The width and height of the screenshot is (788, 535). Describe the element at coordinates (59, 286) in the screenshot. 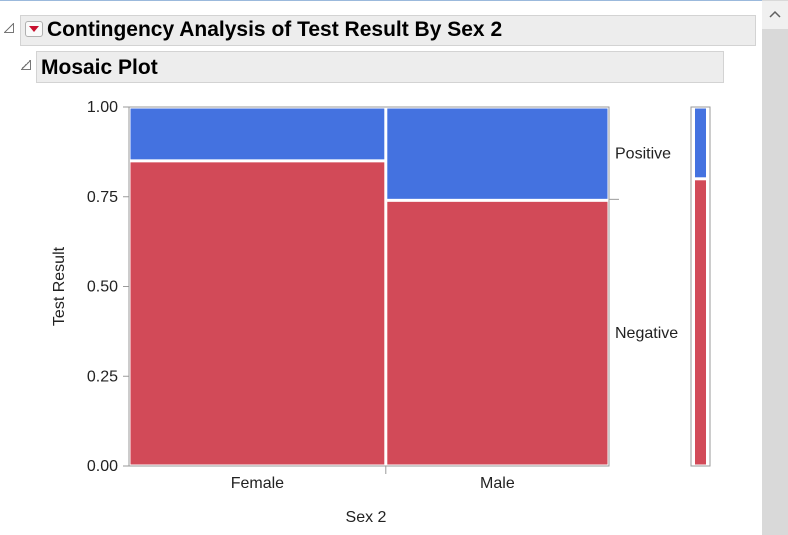

I see `y-axis-title: Test Result` at that location.